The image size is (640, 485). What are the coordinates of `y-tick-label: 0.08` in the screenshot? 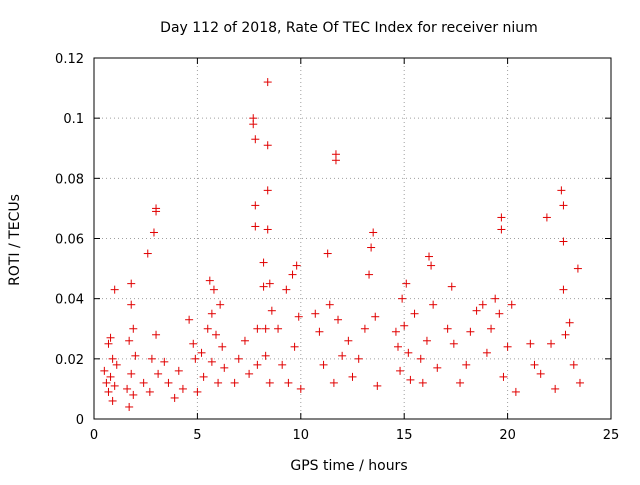 It's located at (69, 179).